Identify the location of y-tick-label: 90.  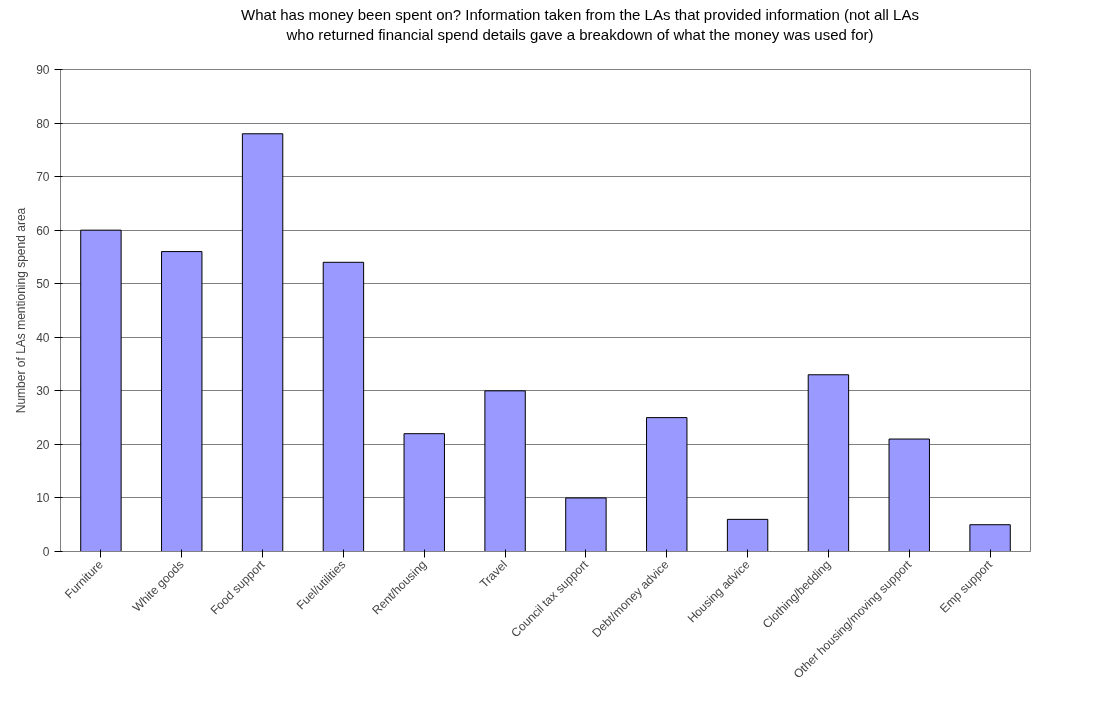
(43, 70).